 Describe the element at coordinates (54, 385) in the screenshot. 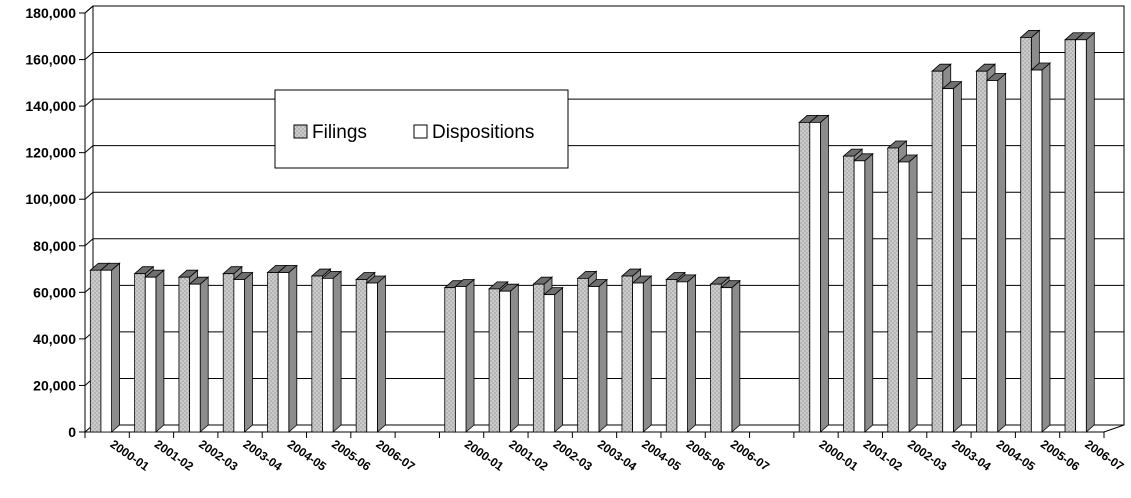

I see `y-tick-label: 20,000` at that location.